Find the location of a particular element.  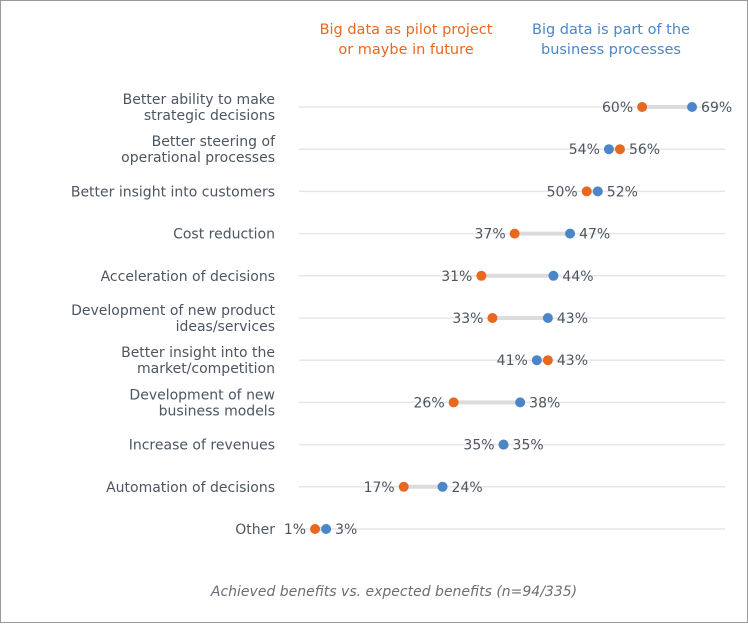

category-label: Better ability to make is located at coordinates (199, 100).